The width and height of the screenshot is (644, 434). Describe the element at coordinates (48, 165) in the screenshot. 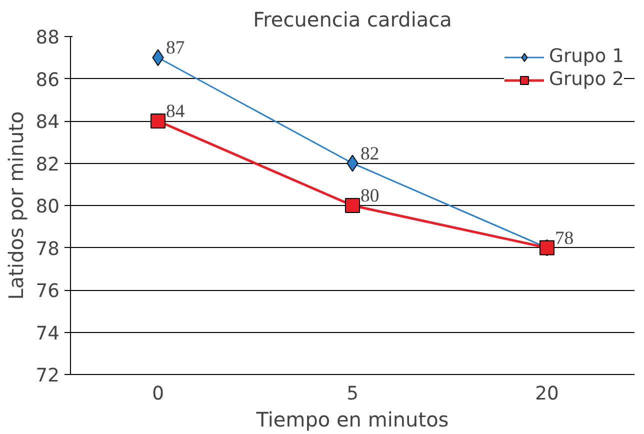

I see `y-tick-label: 82` at that location.